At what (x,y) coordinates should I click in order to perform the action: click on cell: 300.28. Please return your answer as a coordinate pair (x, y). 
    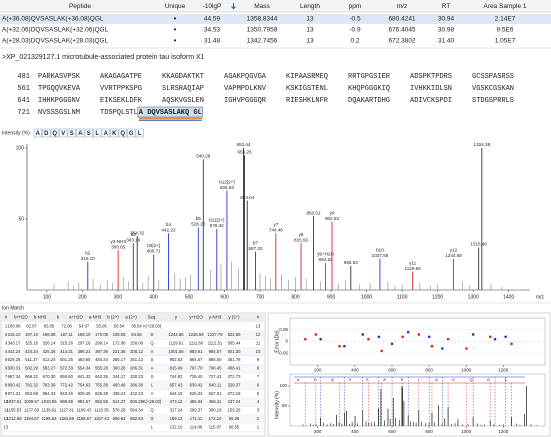
    Looking at the image, I should click on (119, 368).